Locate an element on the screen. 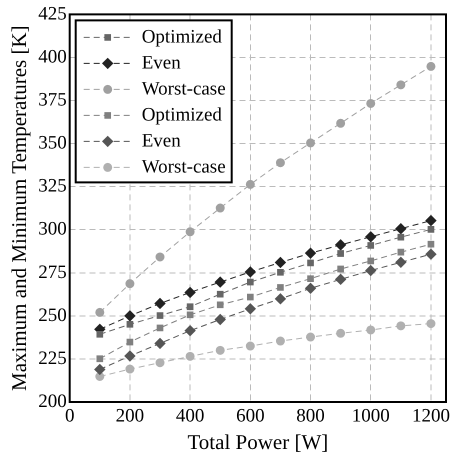 Image resolution: width=456 pixels, height=460 pixels. y-tick-label: 425 is located at coordinates (52, 13).